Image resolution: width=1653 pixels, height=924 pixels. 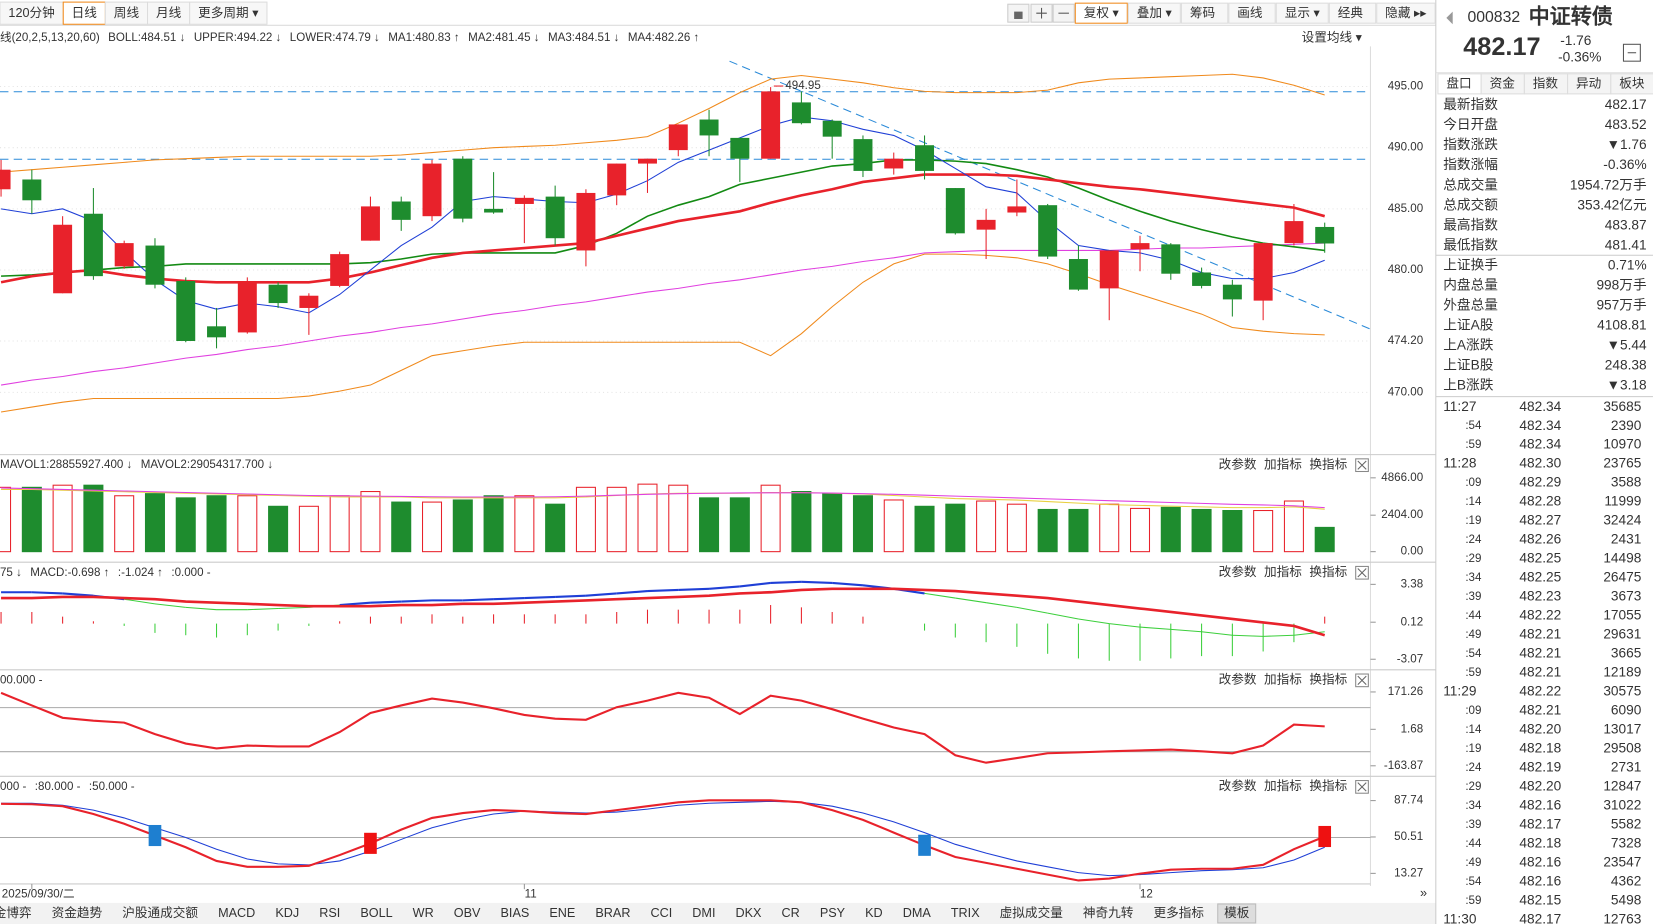 What do you see at coordinates (127, 13) in the screenshot?
I see `period-tab-label: 周线` at bounding box center [127, 13].